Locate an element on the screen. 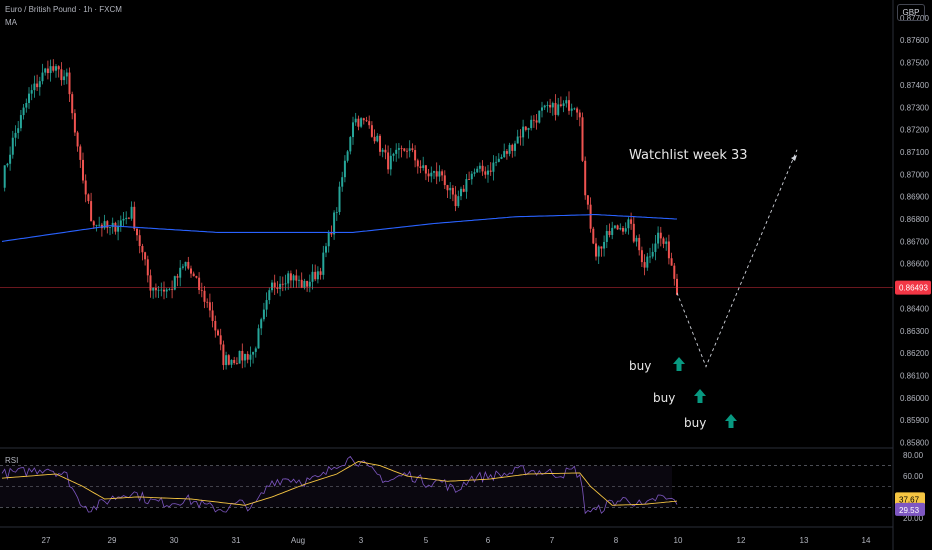 The width and height of the screenshot is (932, 550). current-price-text: 0.86493 is located at coordinates (913, 288).